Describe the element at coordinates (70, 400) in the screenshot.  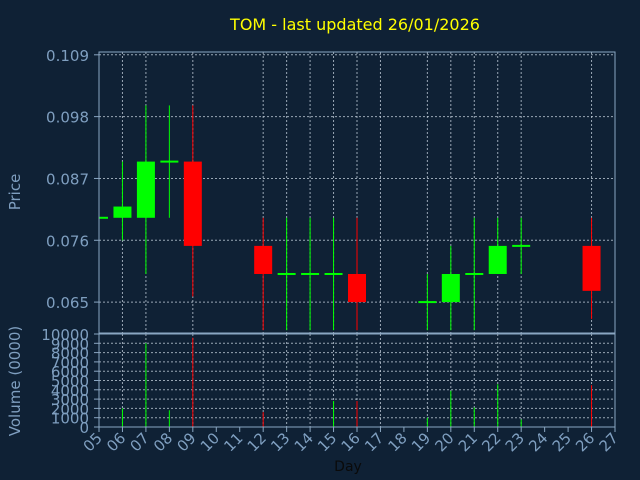
I see `volume-tick-label: 3000` at that location.